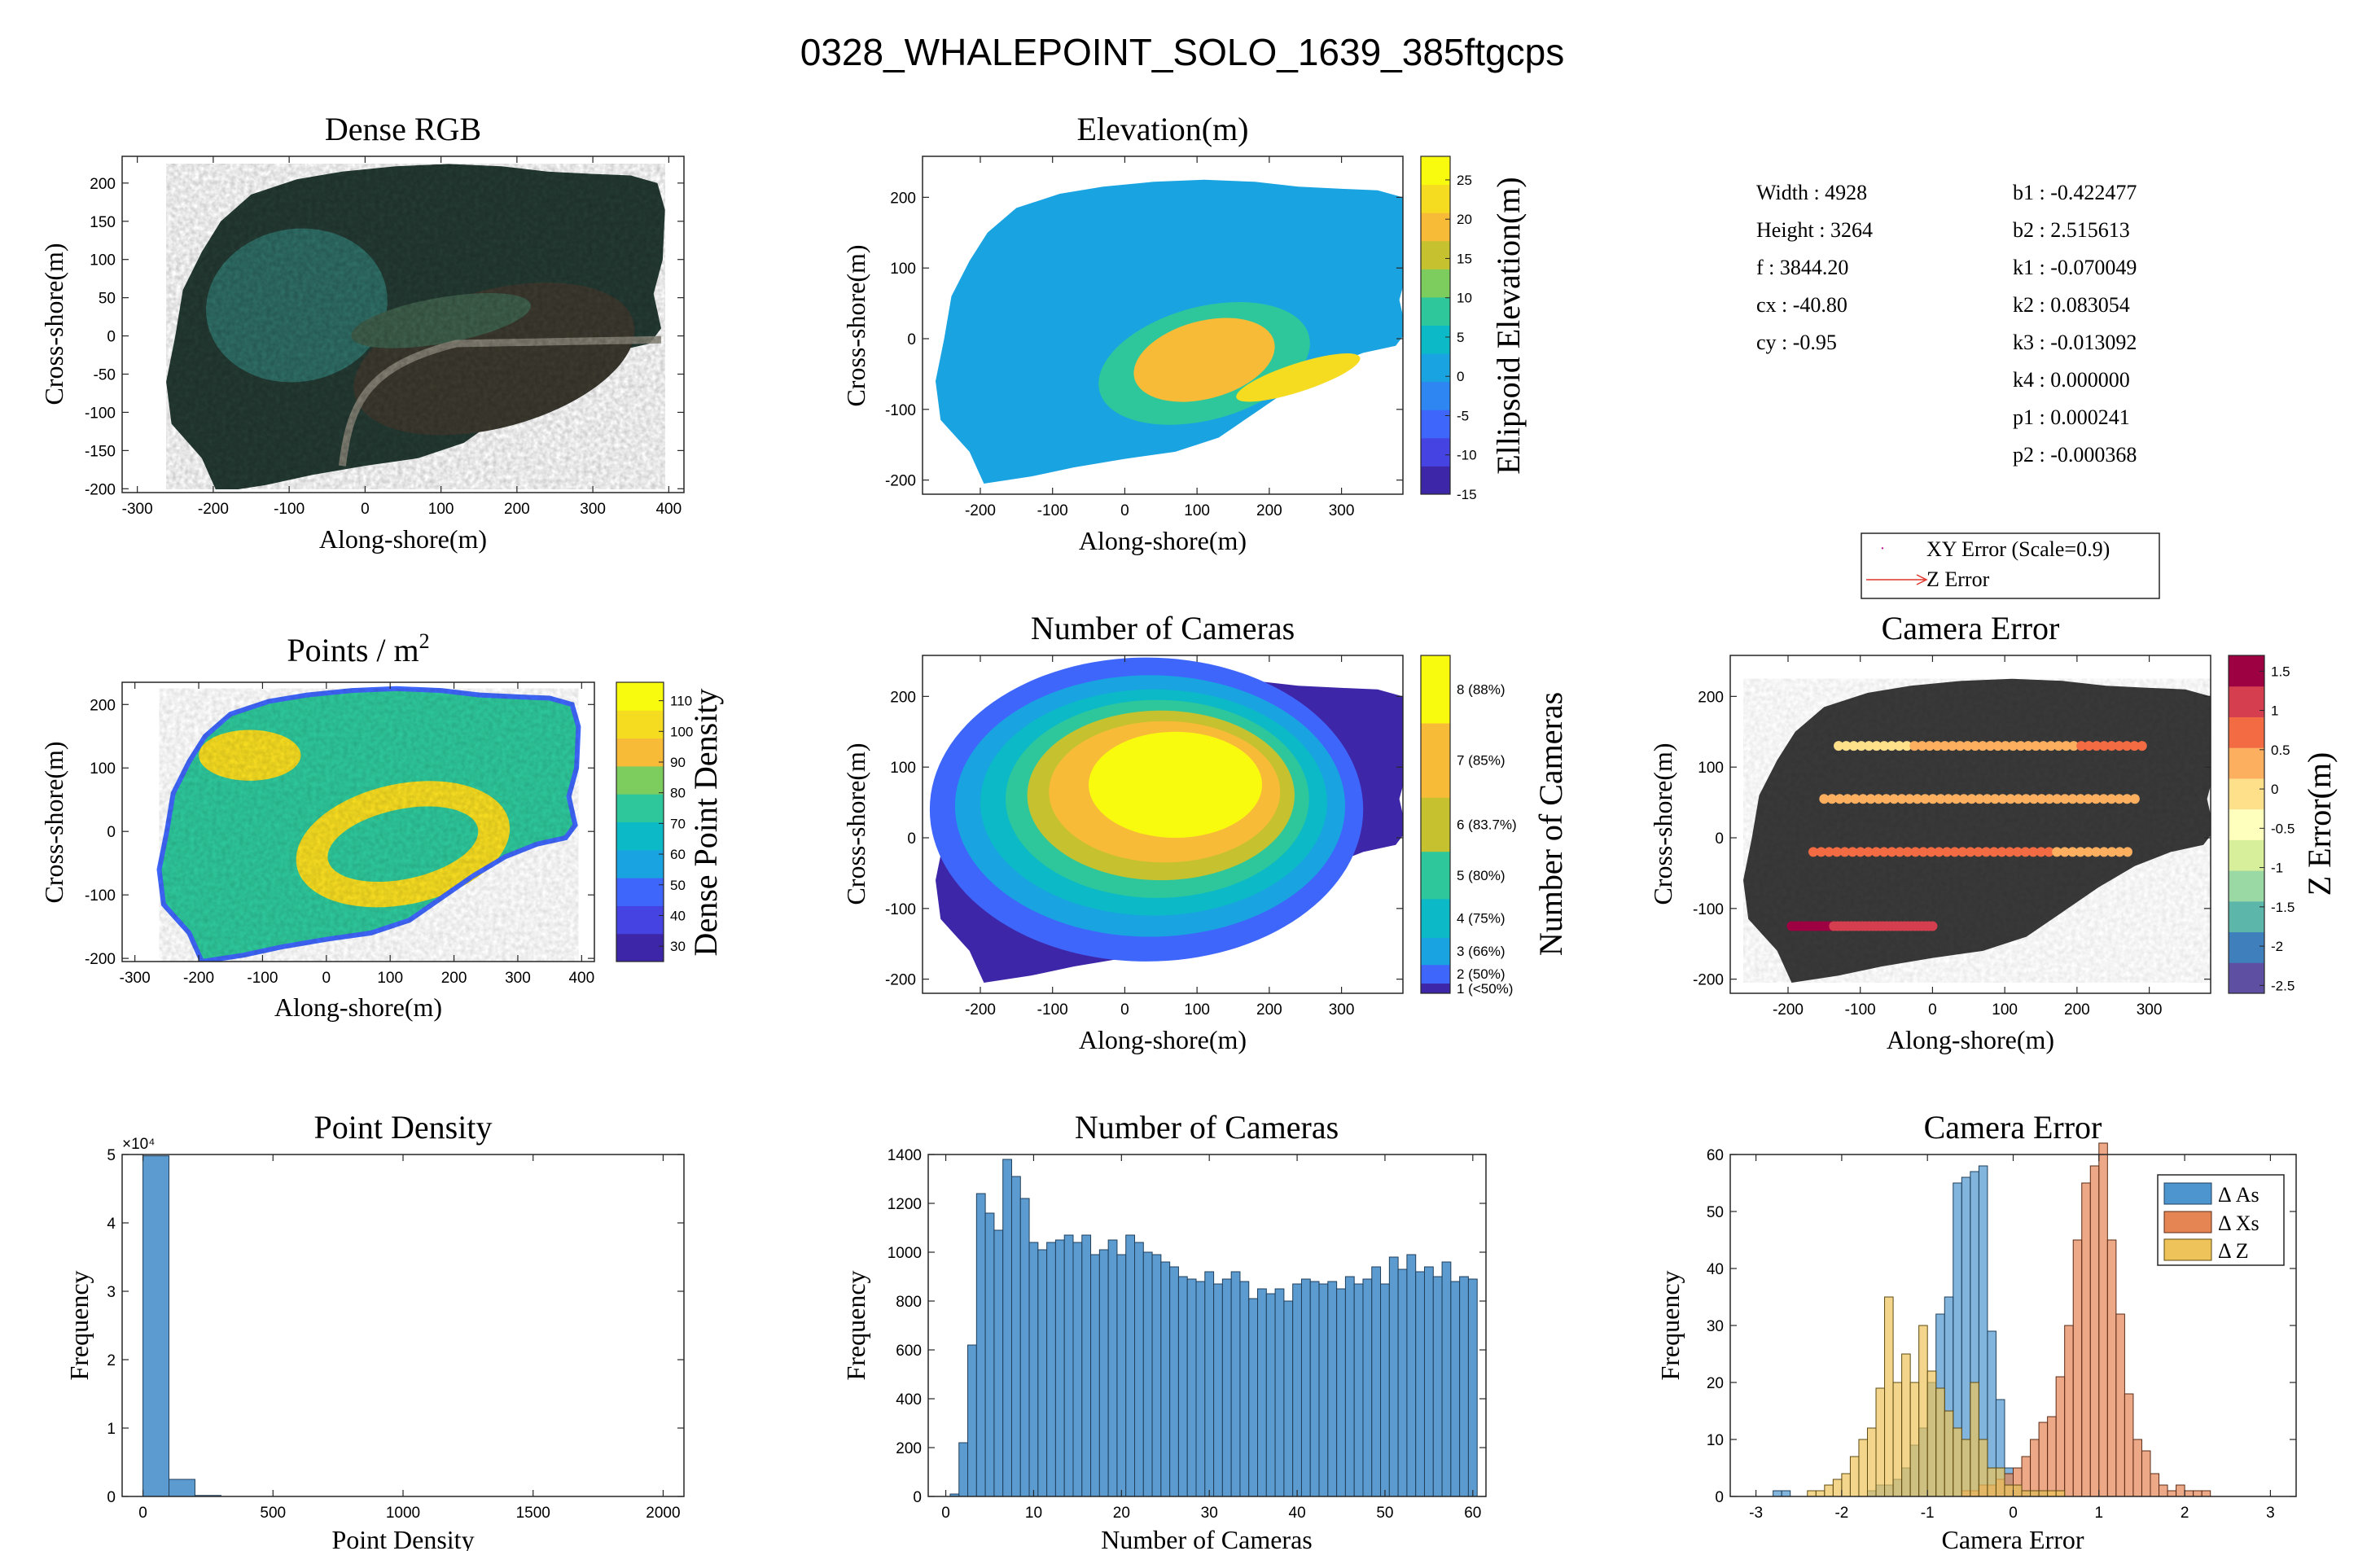  I want to click on x-tick-label: 100, so click(1197, 1010).